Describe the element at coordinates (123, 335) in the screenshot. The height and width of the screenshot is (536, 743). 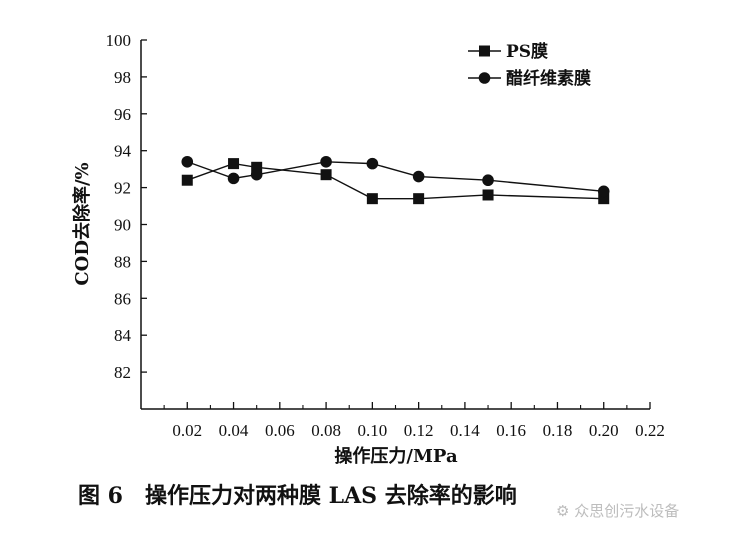
I see `y-tick-label: 84` at that location.